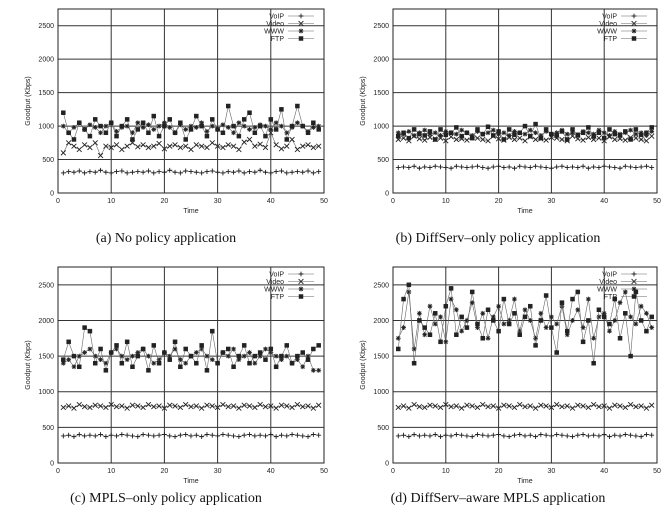 The image size is (664, 520). I want to click on point-b-ftp-11-shape, so click(451, 133).